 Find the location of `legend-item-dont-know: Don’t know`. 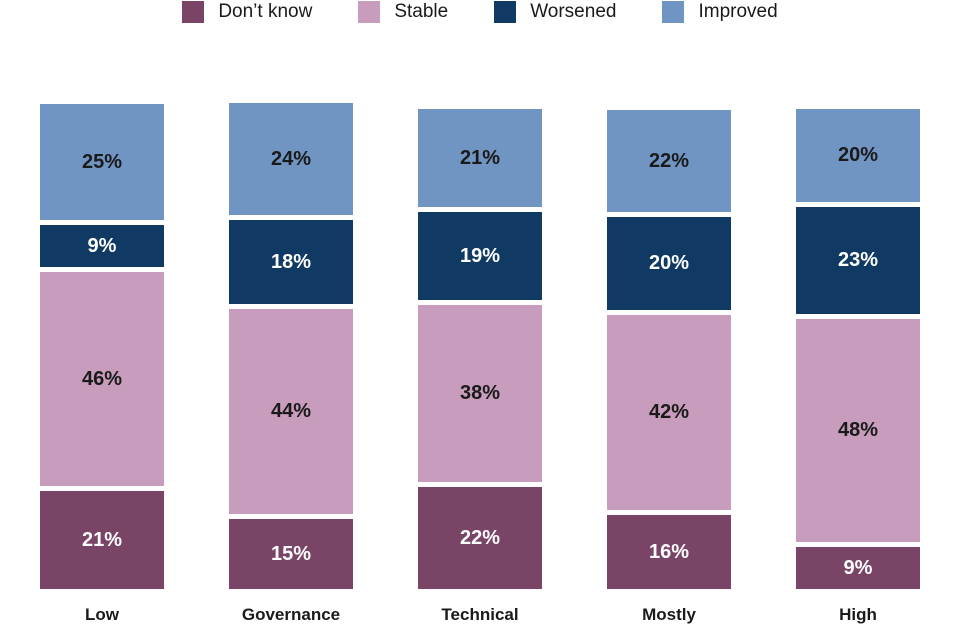

legend-item-dont-know: Don’t know is located at coordinates (247, 12).